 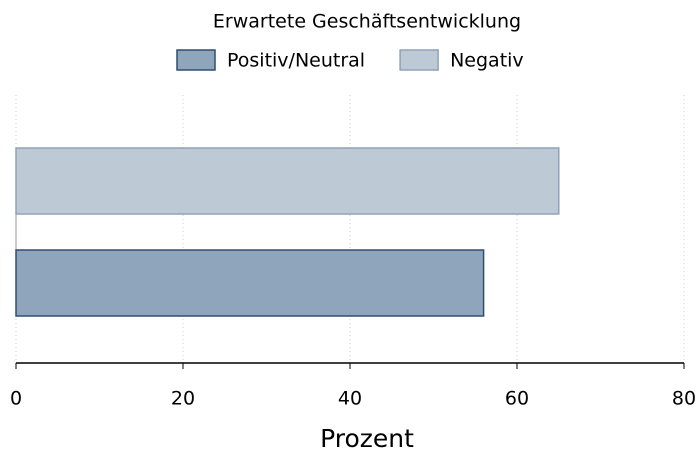 I want to click on x-tick-label: 20, so click(x=183, y=399).